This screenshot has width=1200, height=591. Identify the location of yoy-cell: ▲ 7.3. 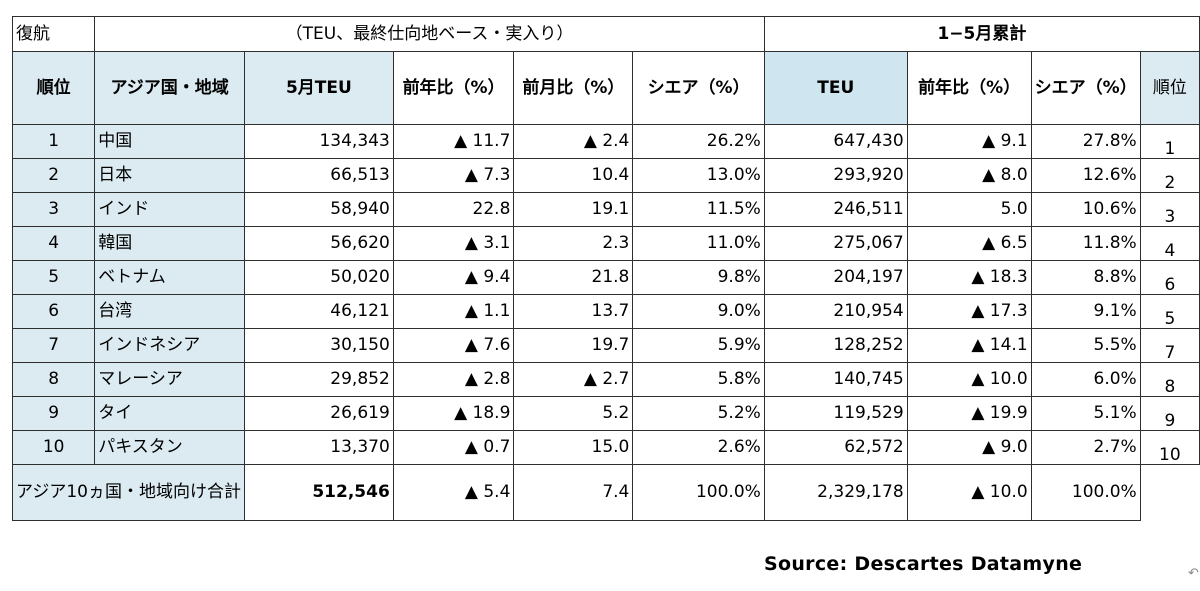
(453, 175).